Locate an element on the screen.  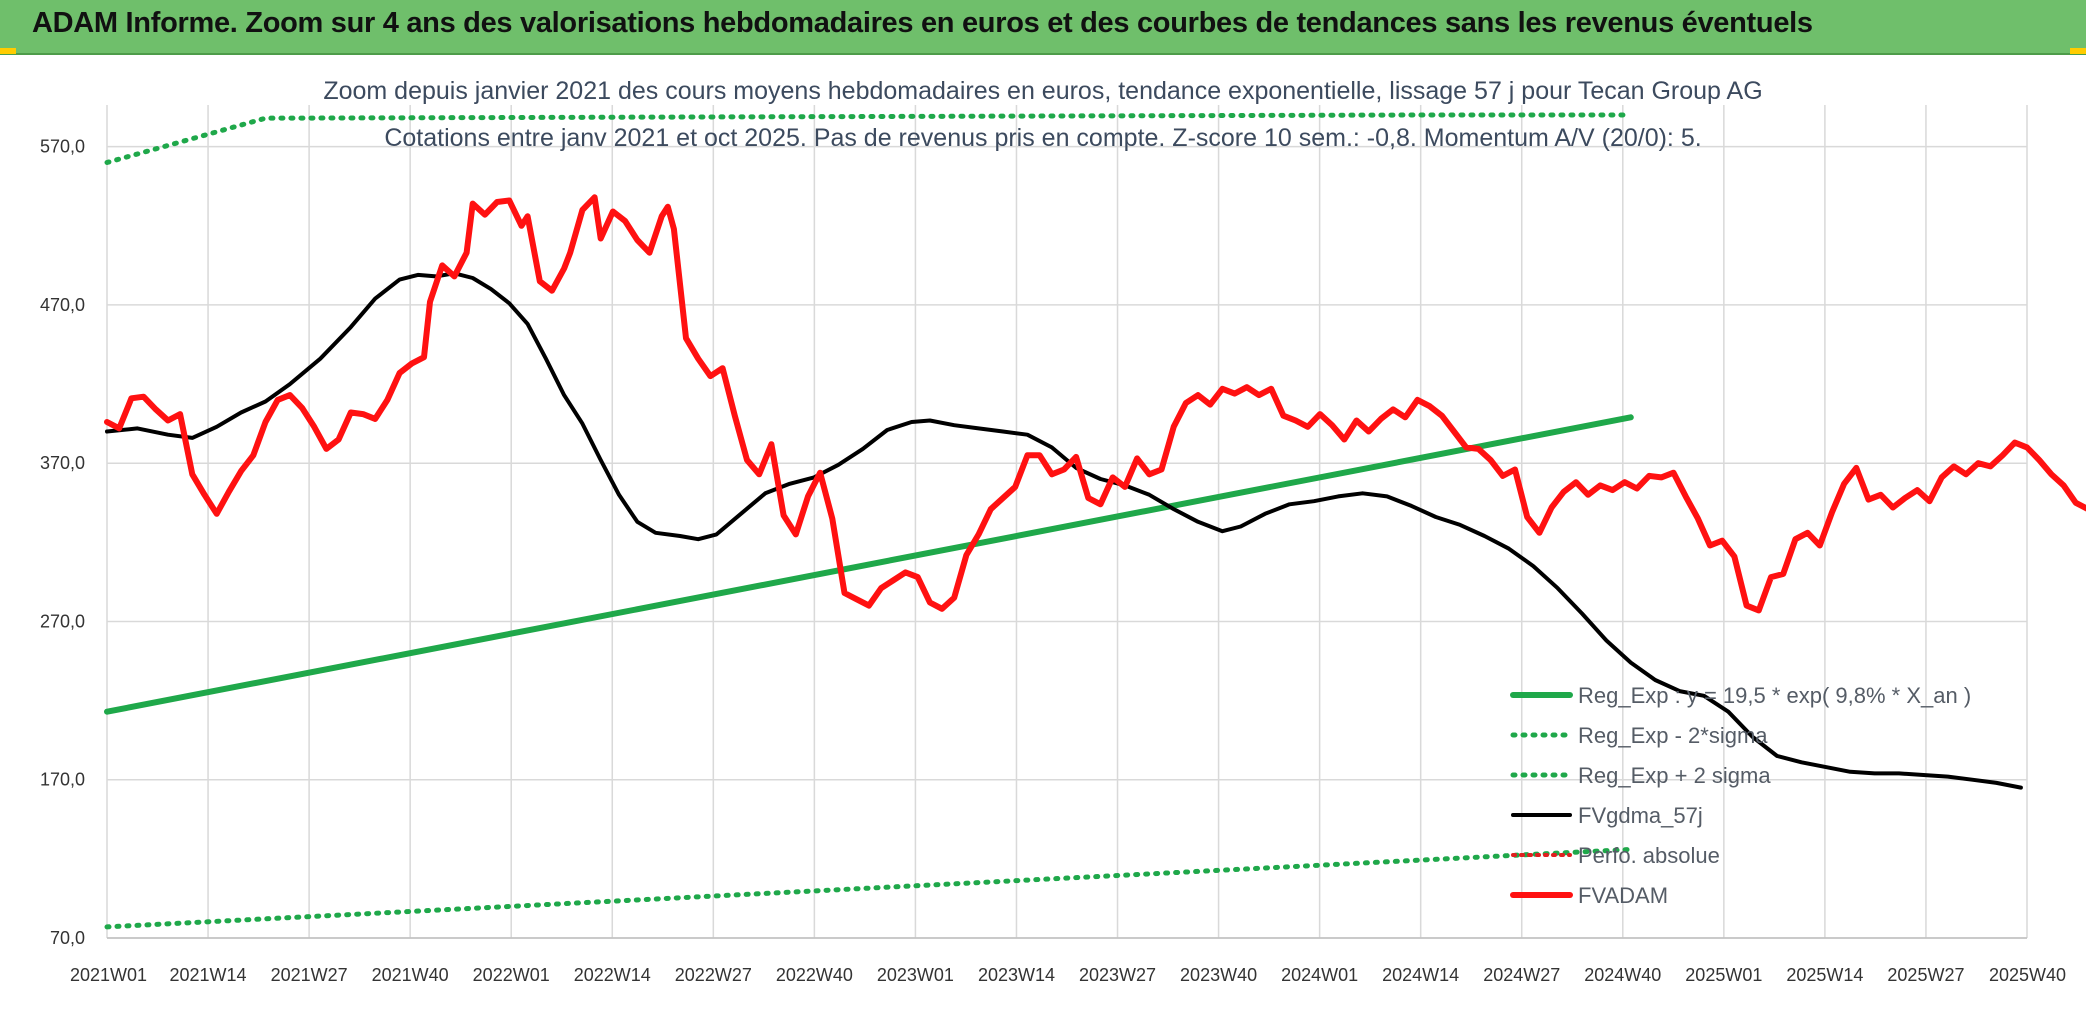
x-tick-label: 2021W40 is located at coordinates (410, 975).